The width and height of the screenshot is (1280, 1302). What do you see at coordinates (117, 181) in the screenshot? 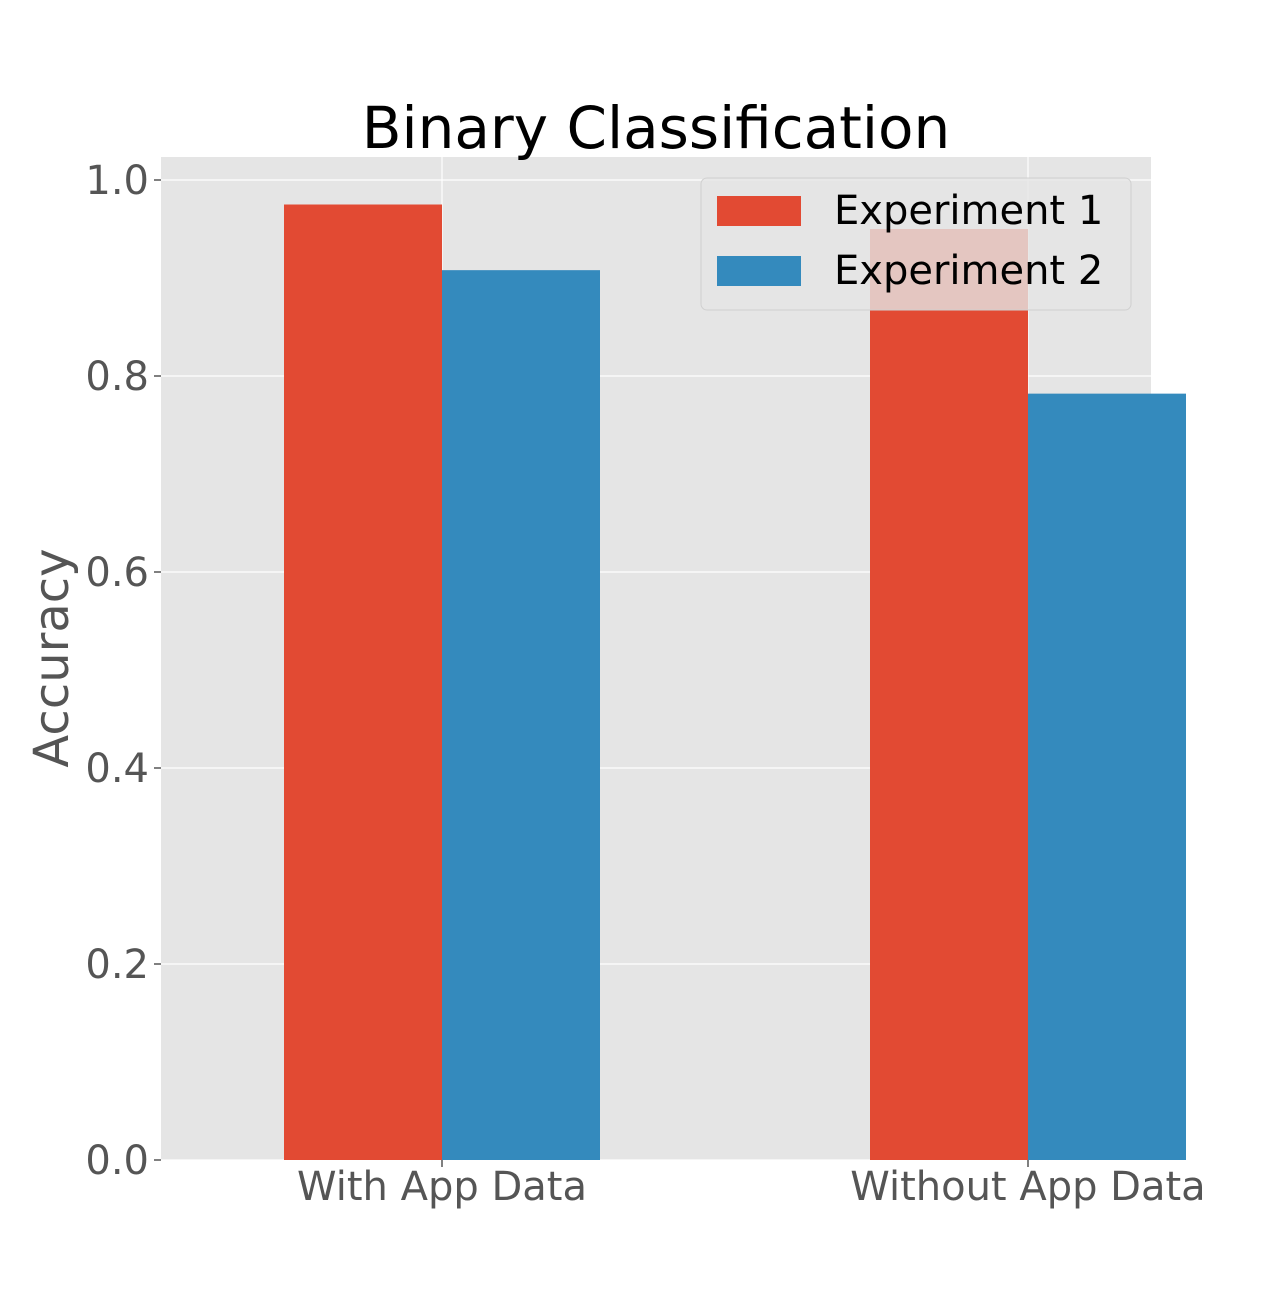
I see `y-tick-label: 1.0` at bounding box center [117, 181].